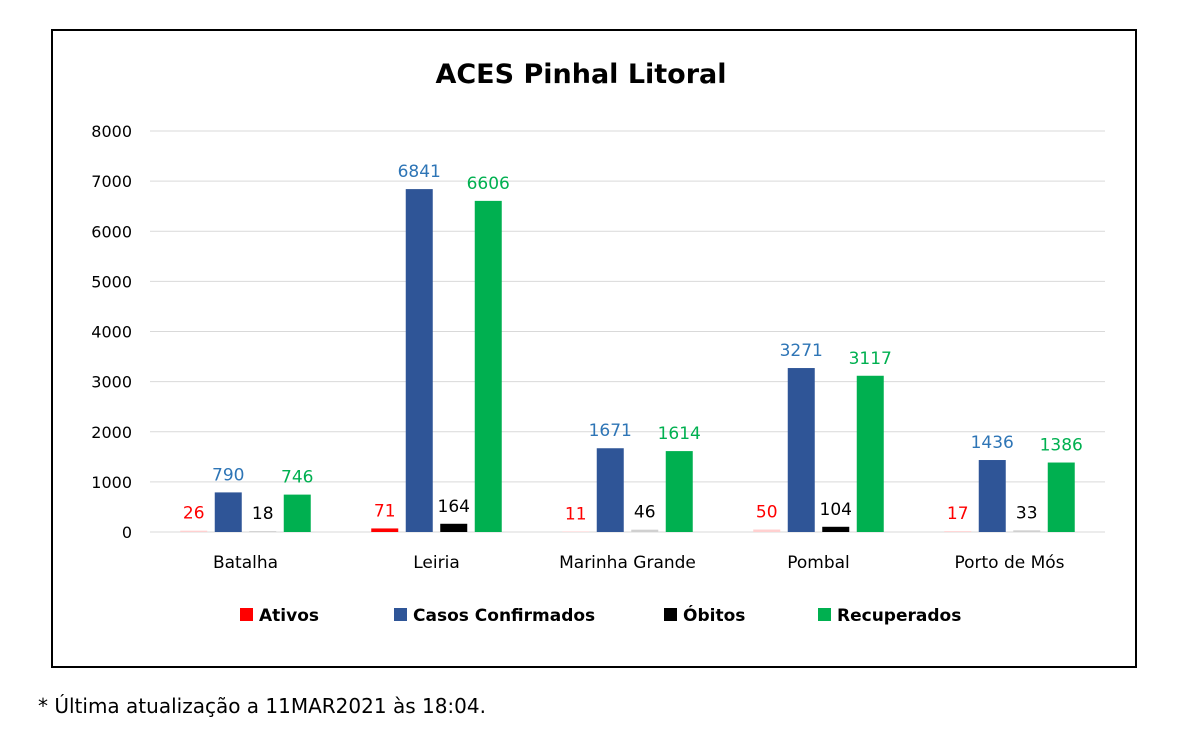 This screenshot has height=738, width=1200. Describe the element at coordinates (714, 615) in the screenshot. I see `legend-label: Óbitos` at that location.